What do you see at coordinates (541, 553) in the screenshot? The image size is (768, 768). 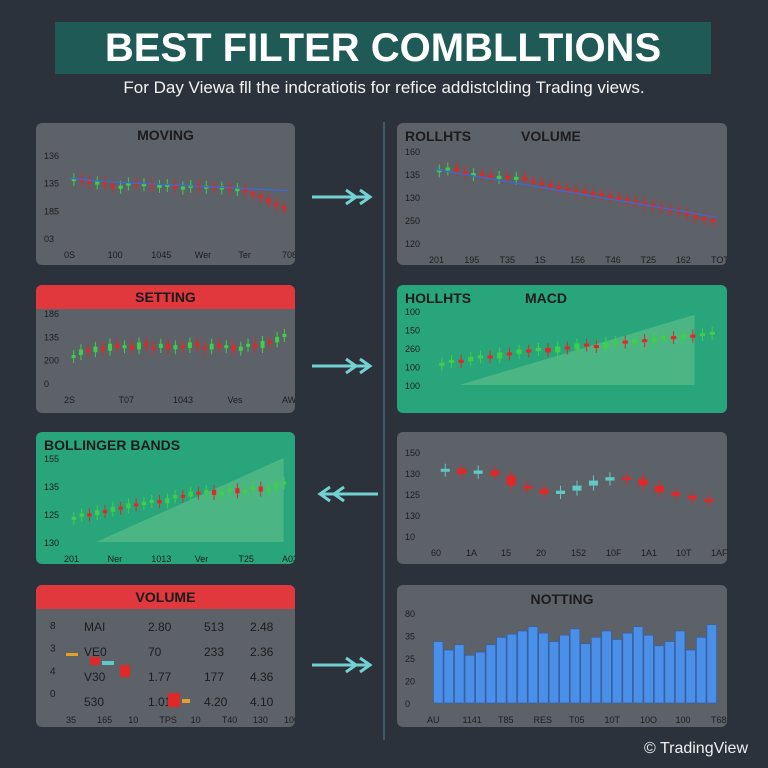 I see `x-tick-label: 20` at bounding box center [541, 553].